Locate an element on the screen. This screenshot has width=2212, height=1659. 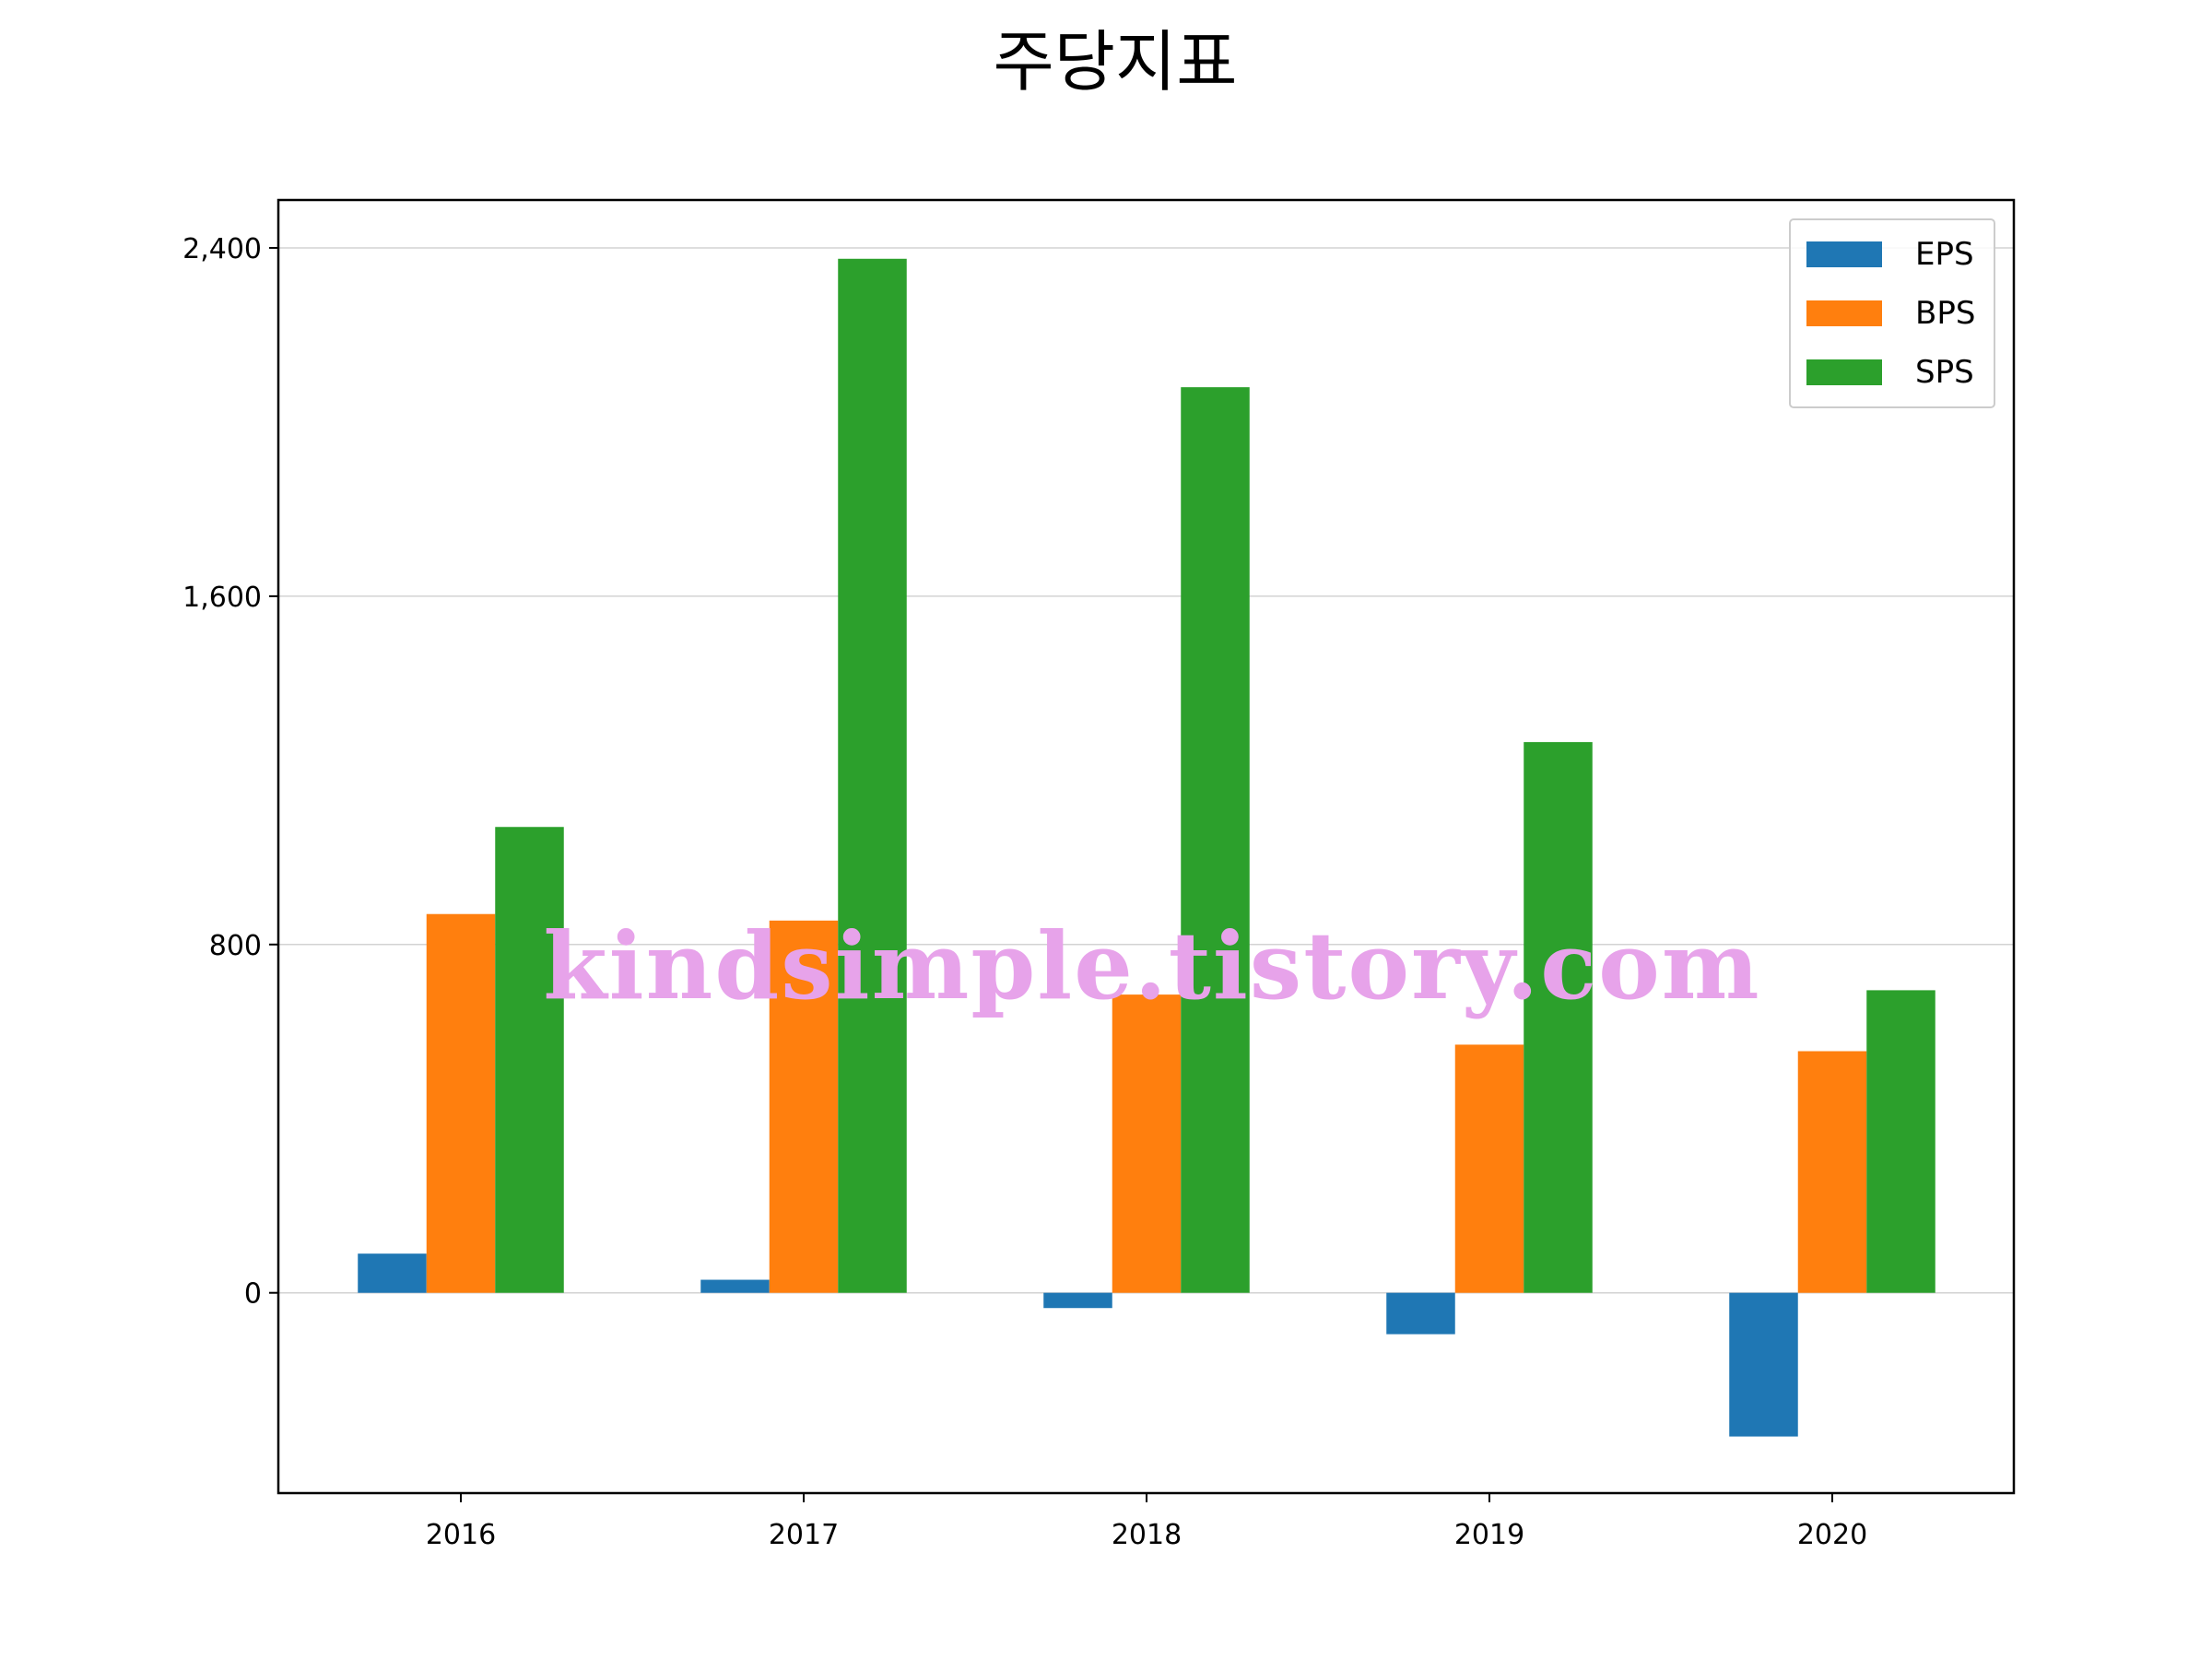
bar-sps-2019 is located at coordinates (1558, 1017).